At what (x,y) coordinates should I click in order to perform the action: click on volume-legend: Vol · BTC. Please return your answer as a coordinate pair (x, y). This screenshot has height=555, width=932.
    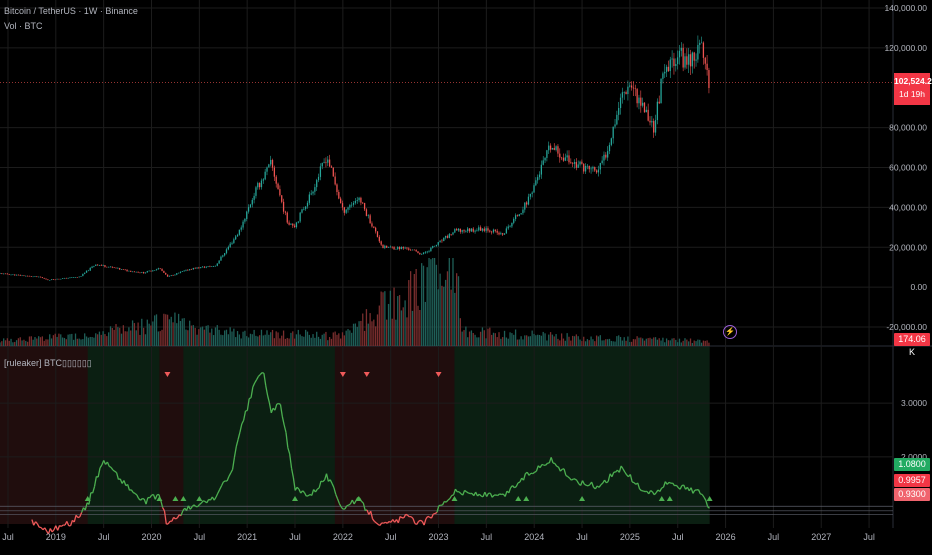
    Looking at the image, I should click on (23, 26).